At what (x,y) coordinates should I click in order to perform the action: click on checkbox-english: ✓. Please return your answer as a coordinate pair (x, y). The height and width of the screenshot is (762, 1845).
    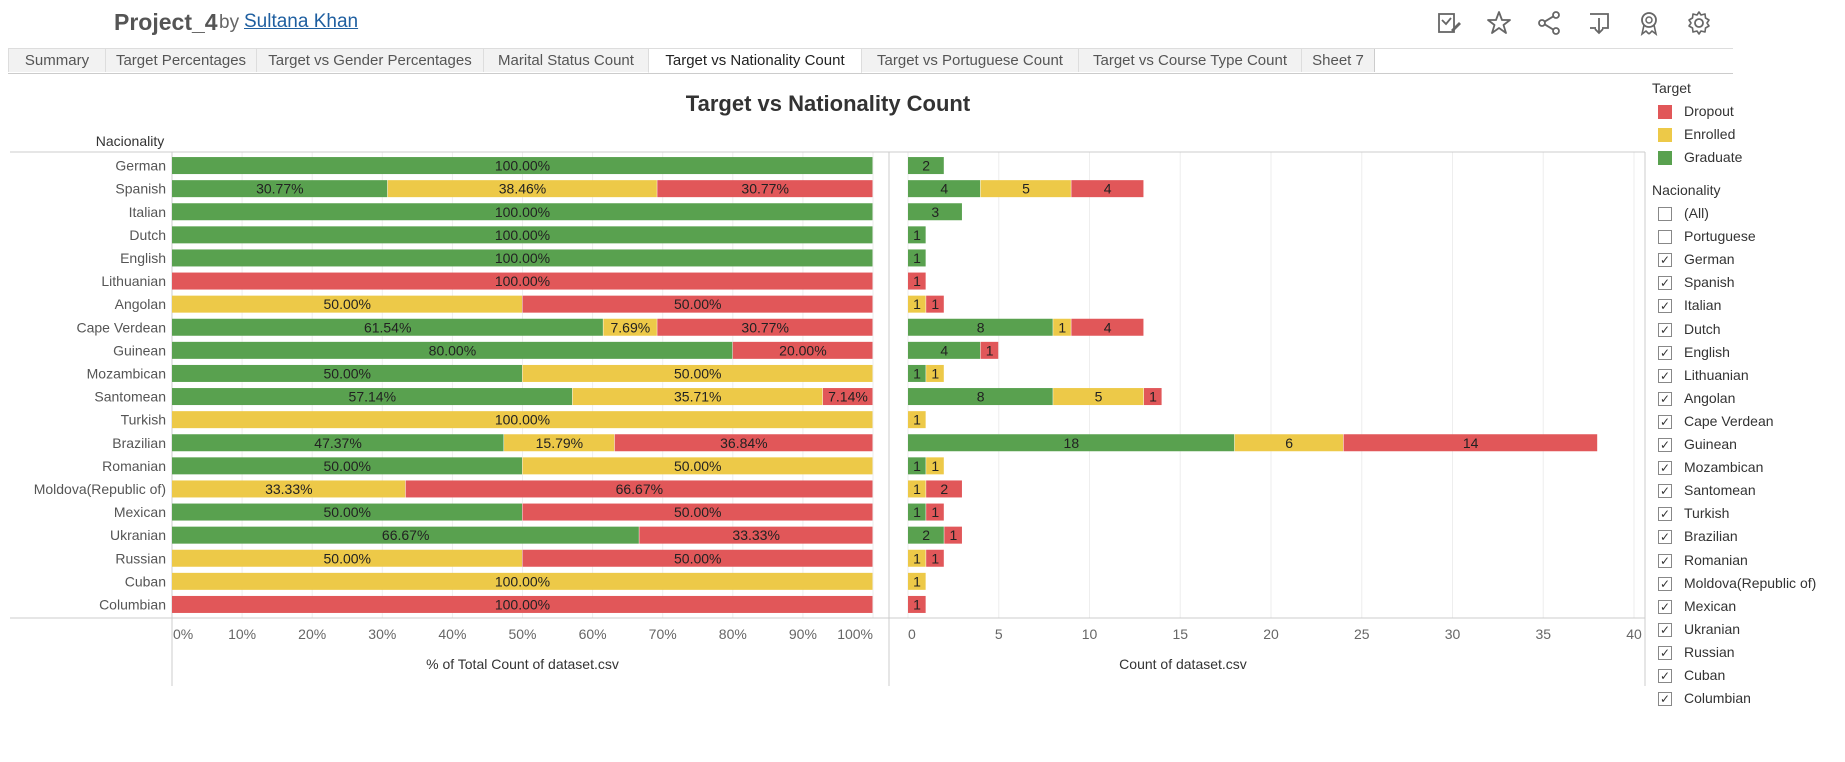
    Looking at the image, I should click on (1665, 352).